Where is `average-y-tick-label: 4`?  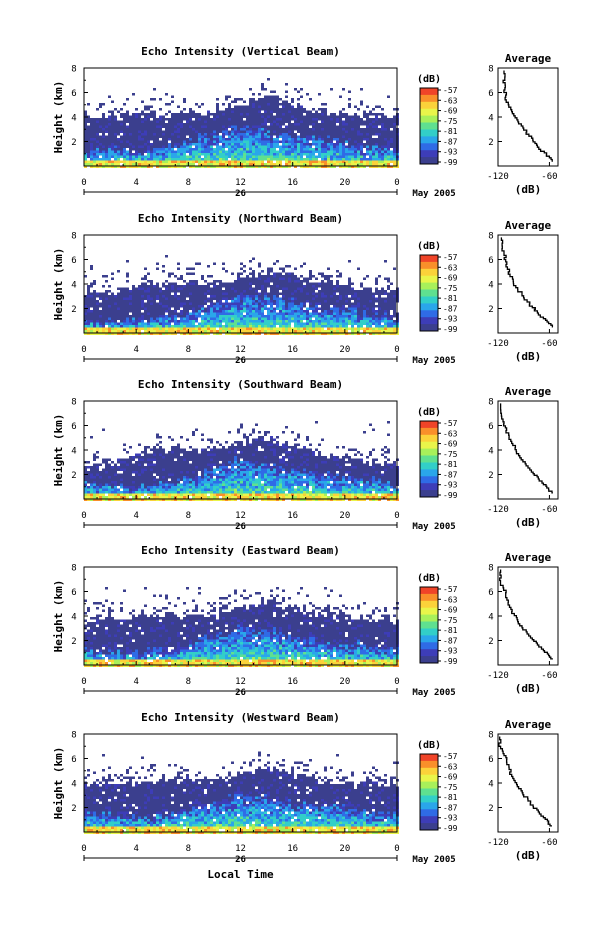
average-y-tick-label: 4 is located at coordinates (490, 119).